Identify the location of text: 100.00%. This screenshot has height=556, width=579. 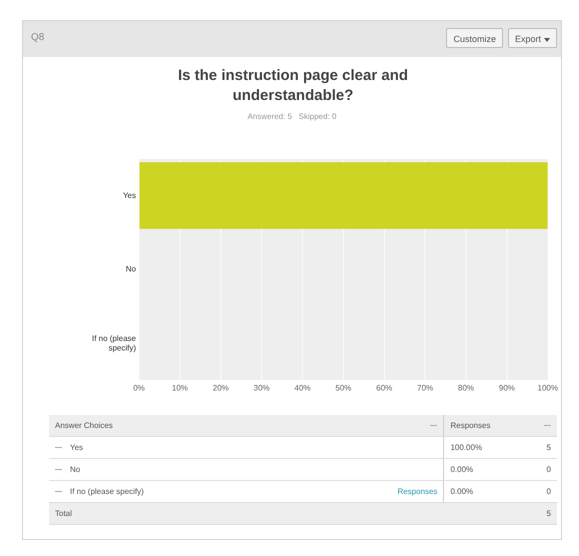
(466, 447).